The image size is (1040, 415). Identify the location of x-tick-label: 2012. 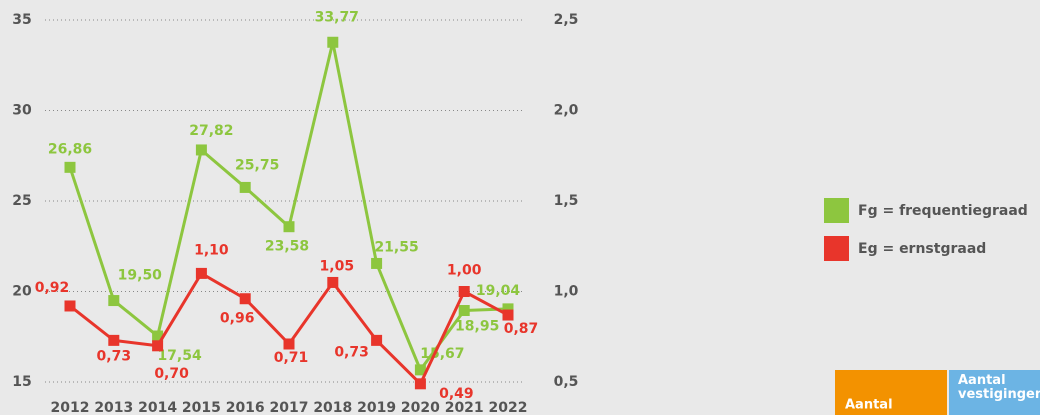
(70, 407).